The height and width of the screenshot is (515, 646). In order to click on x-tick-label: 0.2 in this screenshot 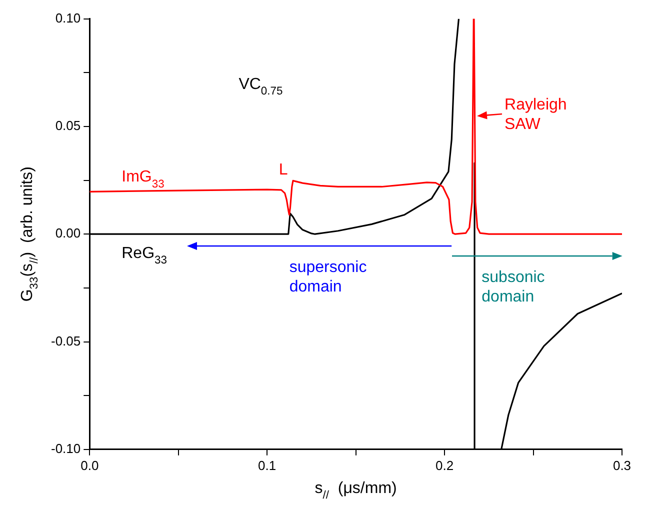, I will do `click(445, 465)`.